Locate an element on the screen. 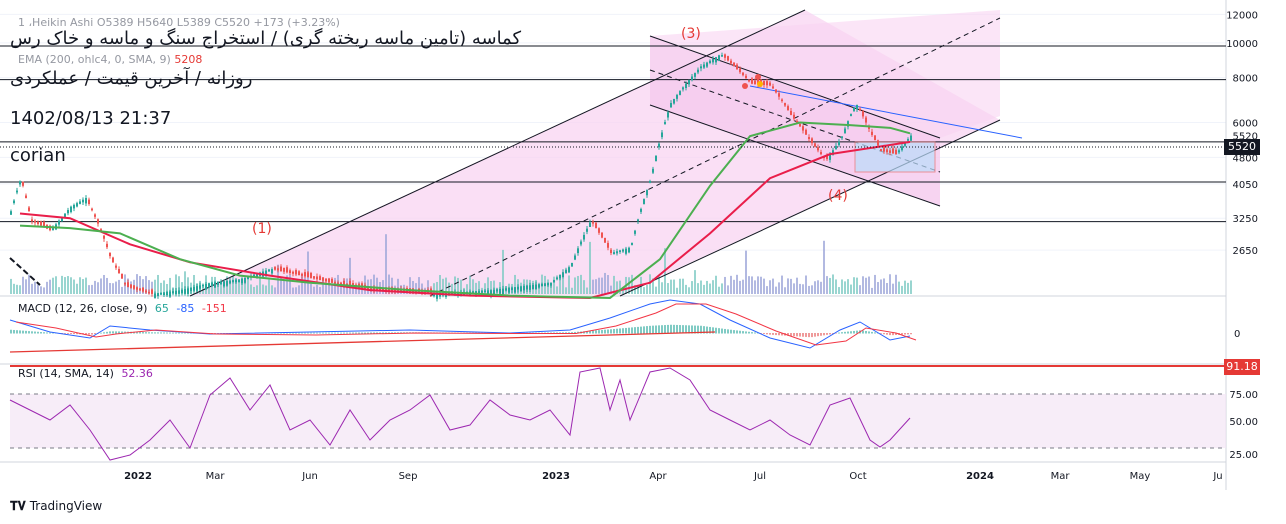 The width and height of the screenshot is (1286, 524). x-tick-label: May is located at coordinates (1140, 476).